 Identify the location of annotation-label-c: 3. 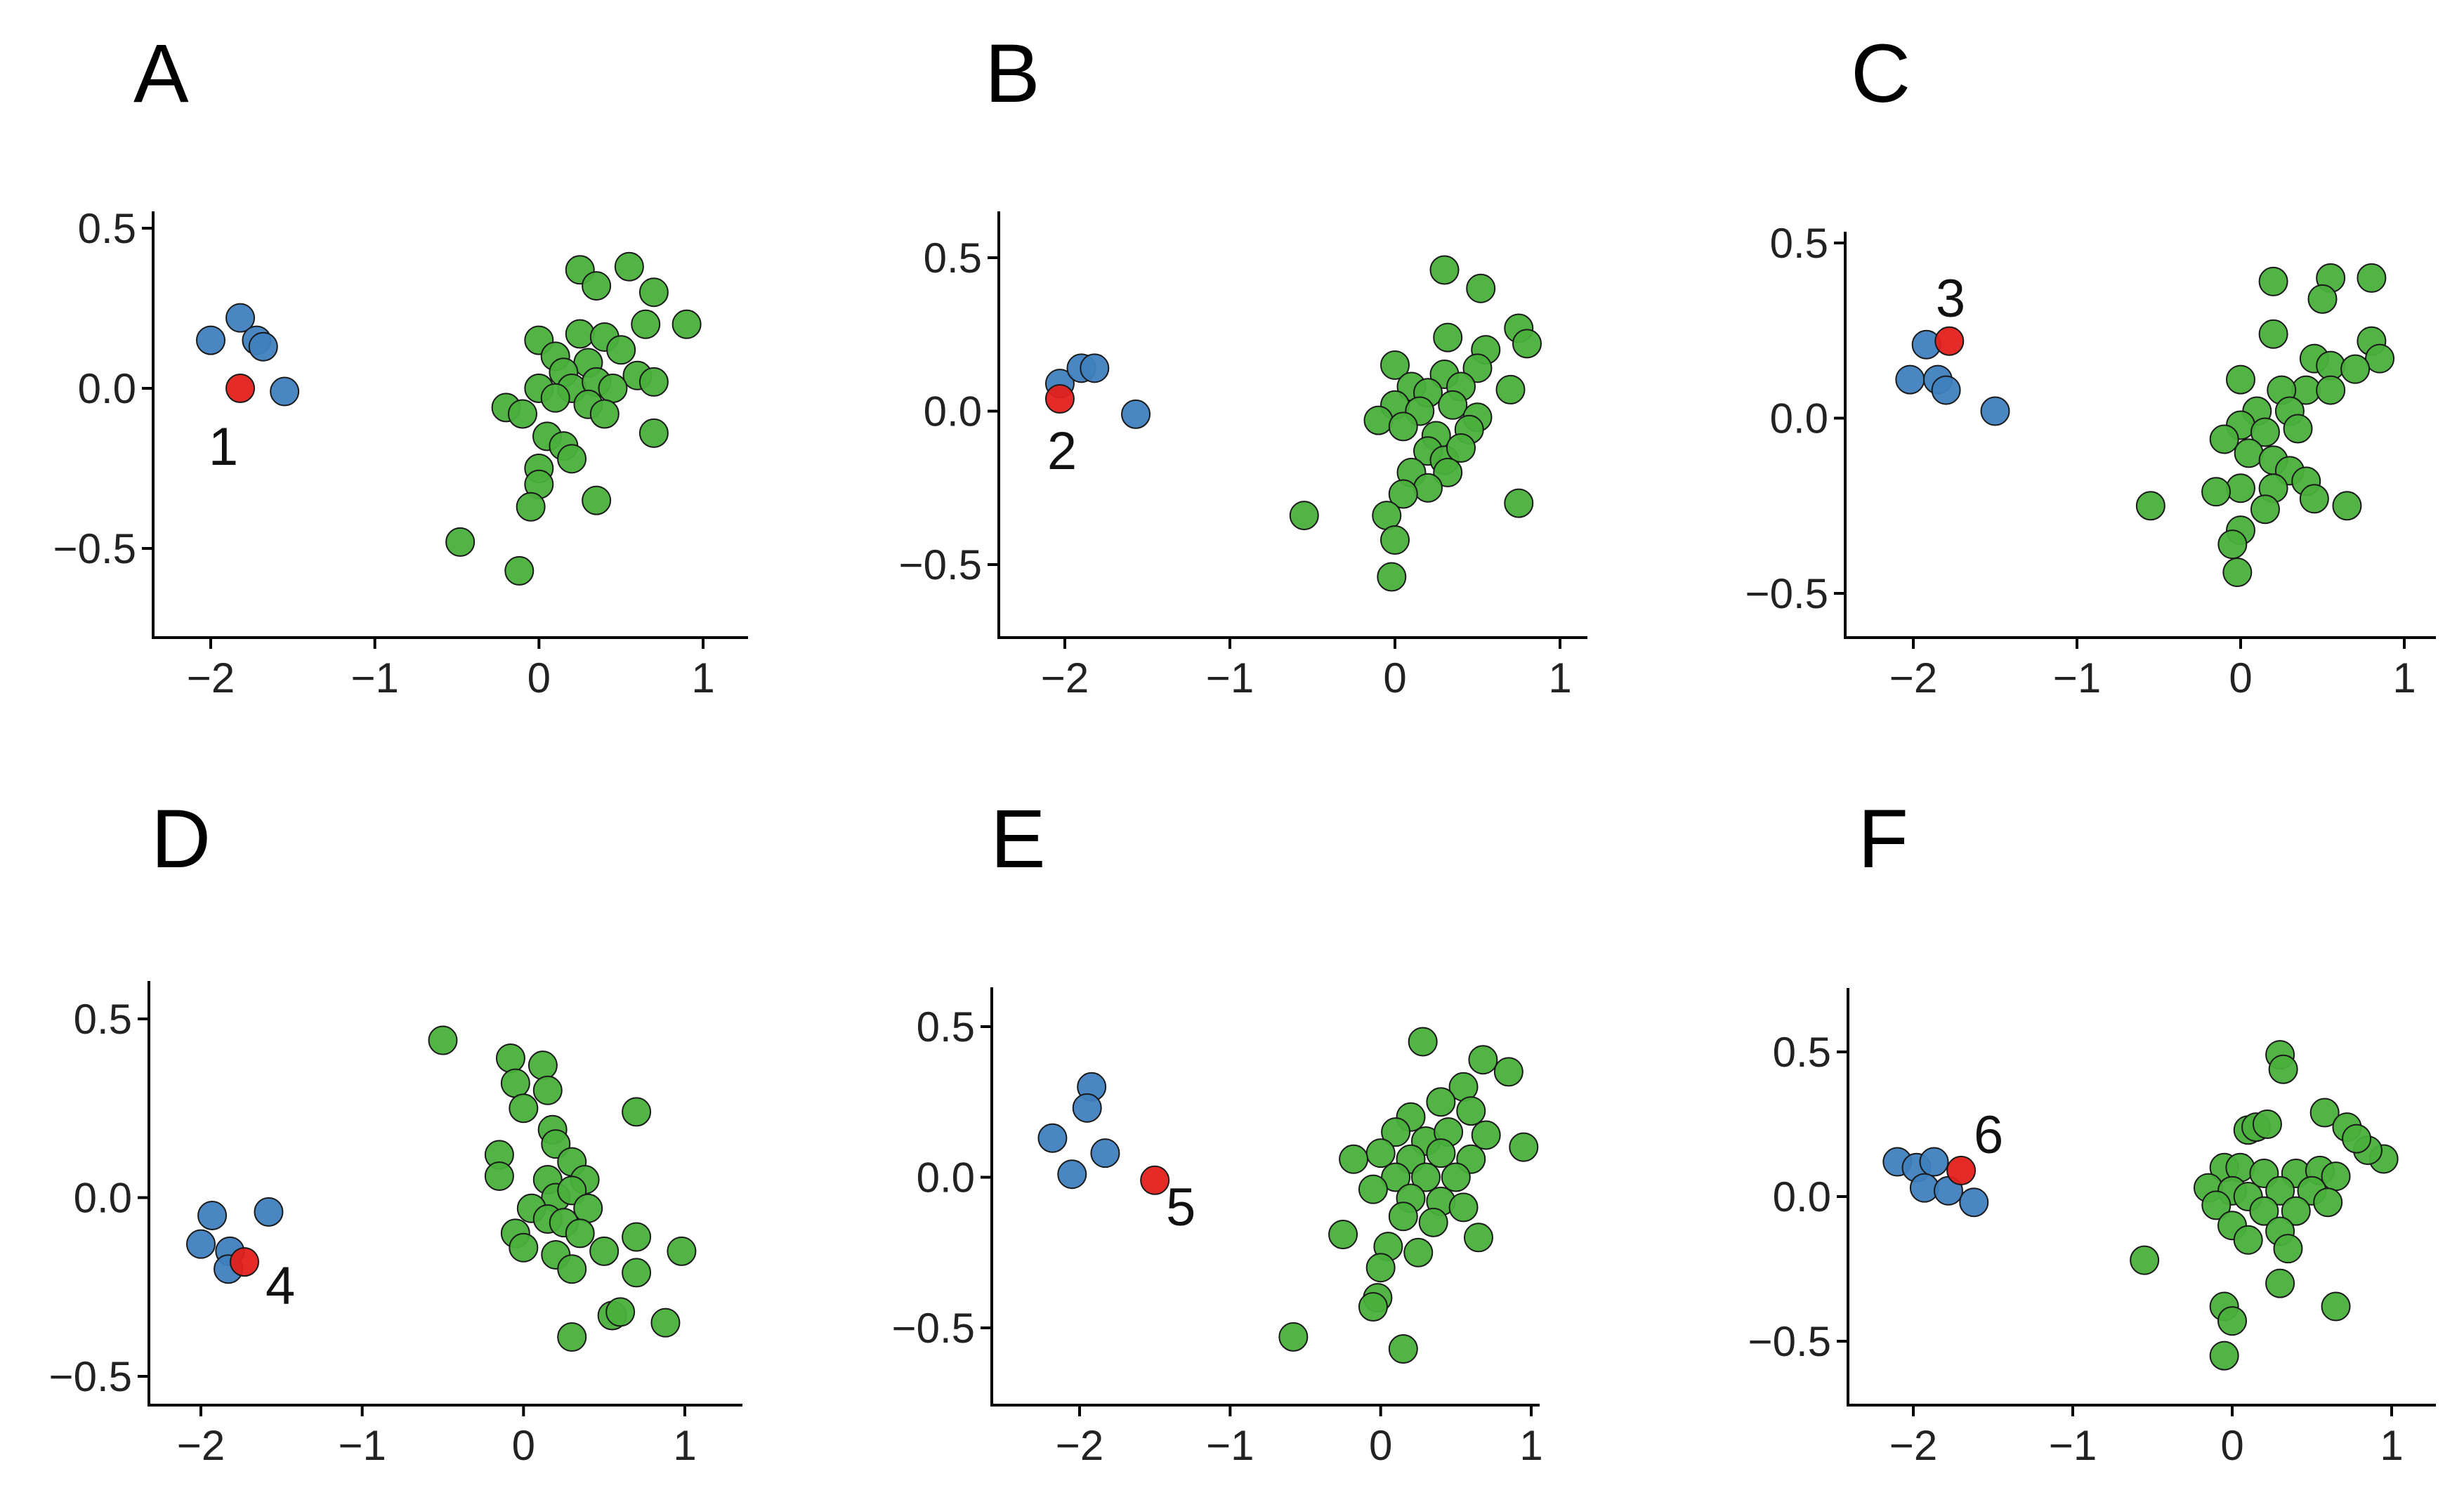
(1950, 299).